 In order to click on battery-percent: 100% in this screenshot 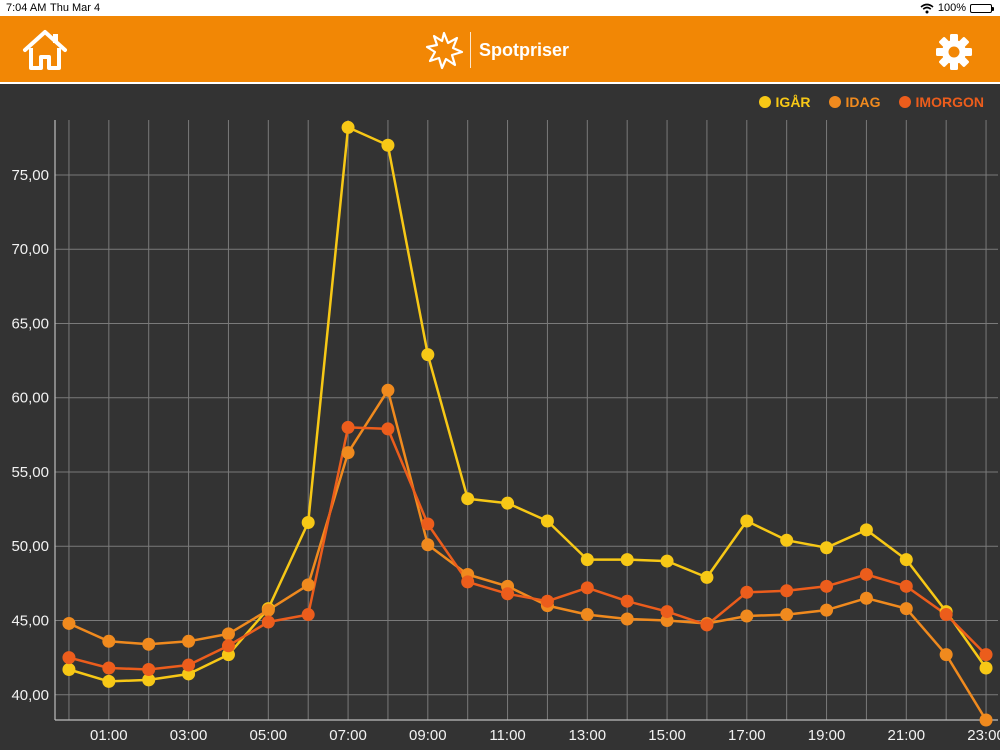, I will do `click(951, 8)`.